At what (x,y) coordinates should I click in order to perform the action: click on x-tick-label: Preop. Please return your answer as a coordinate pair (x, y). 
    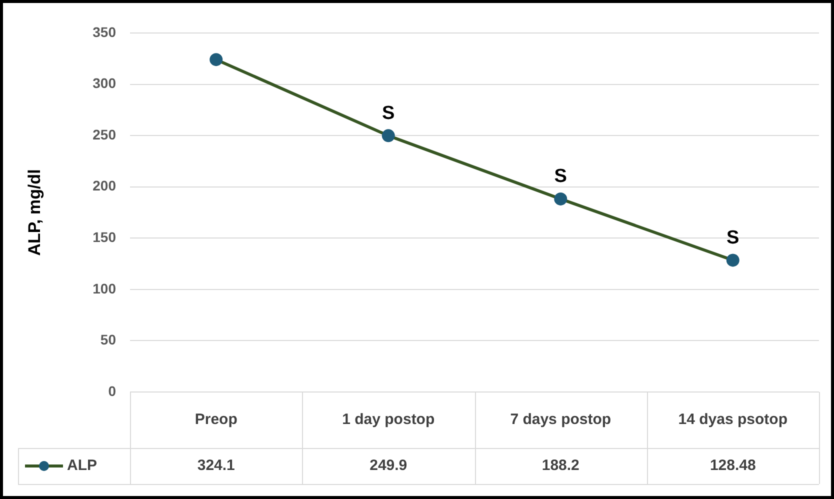
    Looking at the image, I should click on (216, 419).